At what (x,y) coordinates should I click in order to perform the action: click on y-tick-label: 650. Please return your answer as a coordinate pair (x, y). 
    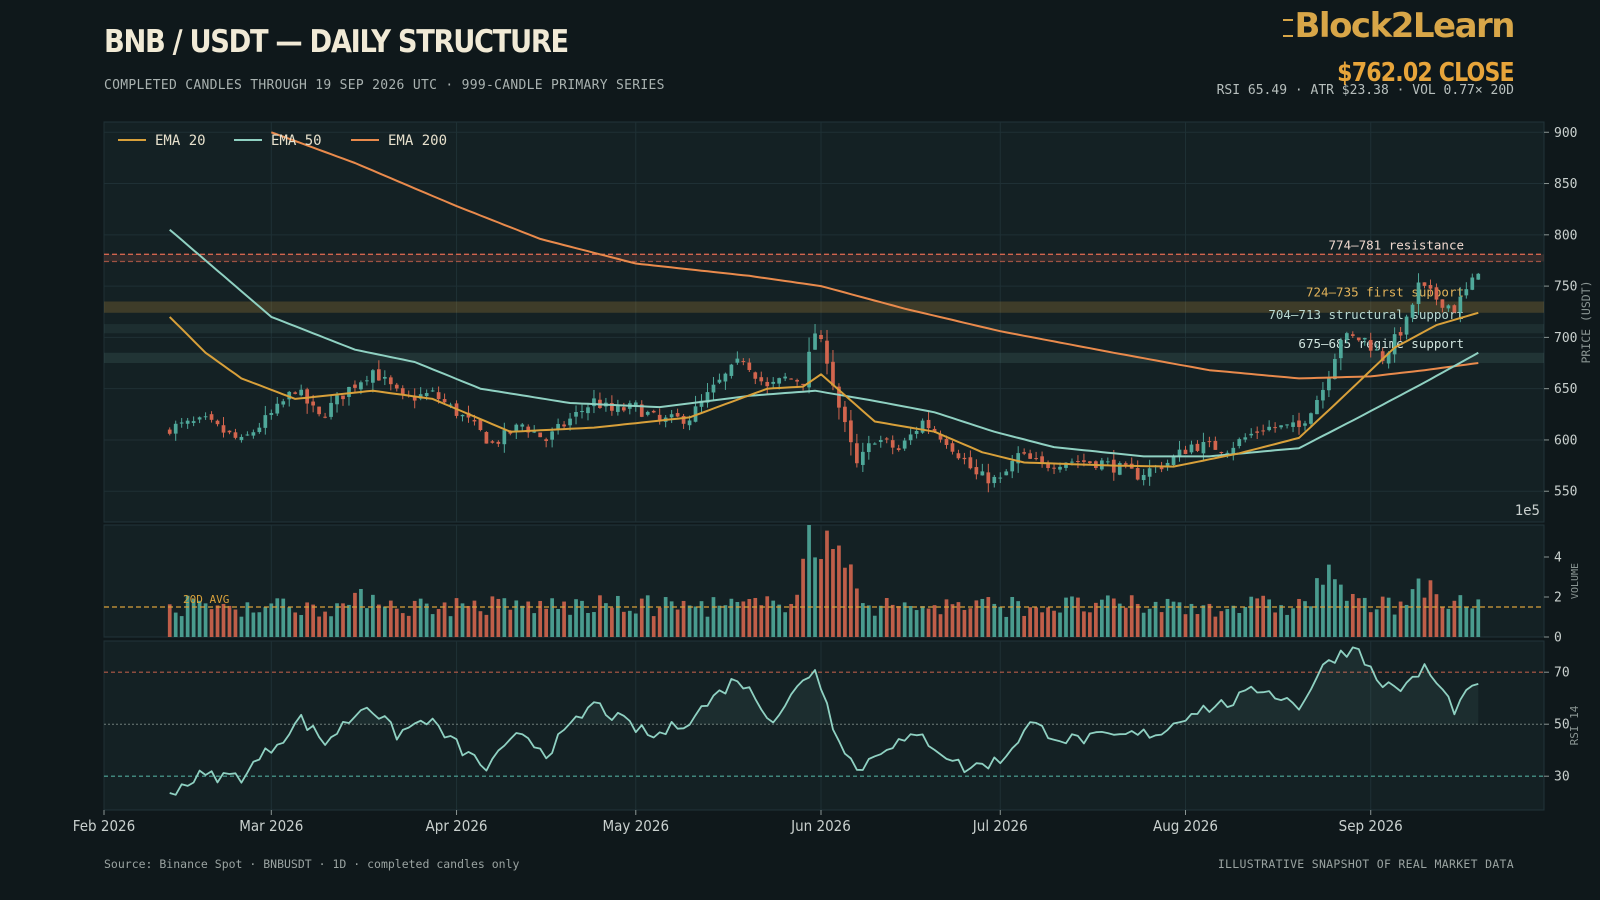
    Looking at the image, I should click on (1565, 389).